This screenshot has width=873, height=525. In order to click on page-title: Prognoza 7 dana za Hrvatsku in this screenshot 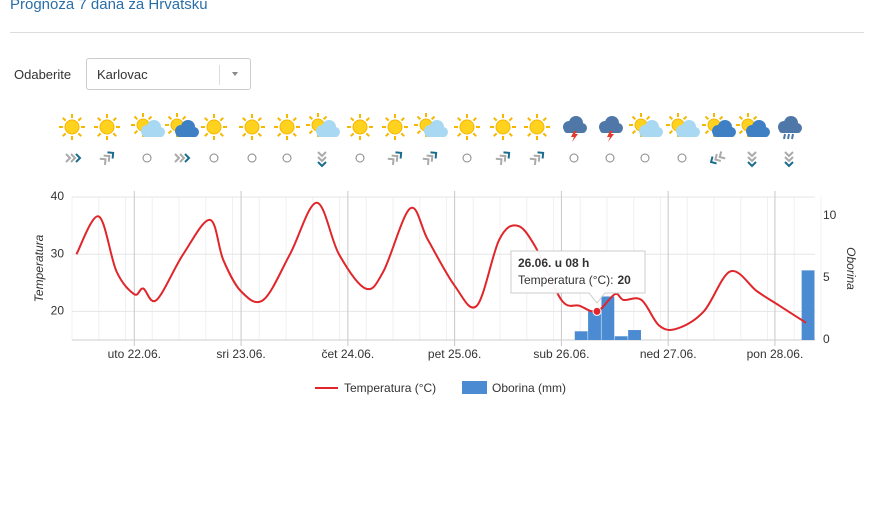, I will do `click(109, 6)`.